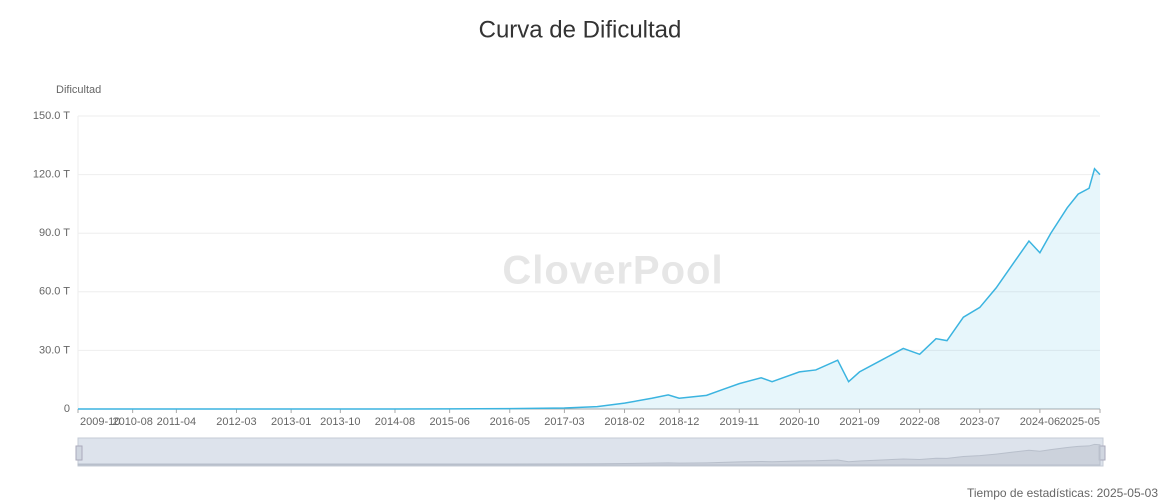 The width and height of the screenshot is (1160, 502). What do you see at coordinates (54, 292) in the screenshot?
I see `y-tick-label: 60.0 T` at bounding box center [54, 292].